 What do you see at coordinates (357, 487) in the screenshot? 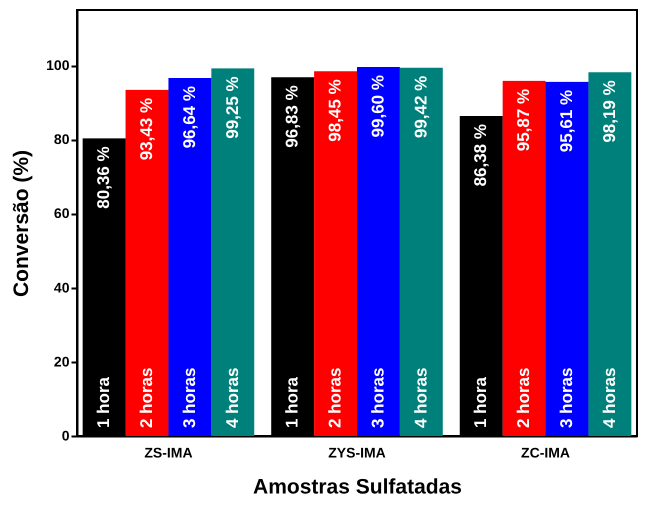
I see `x-axis-title: Amostras Sulfatadas` at bounding box center [357, 487].